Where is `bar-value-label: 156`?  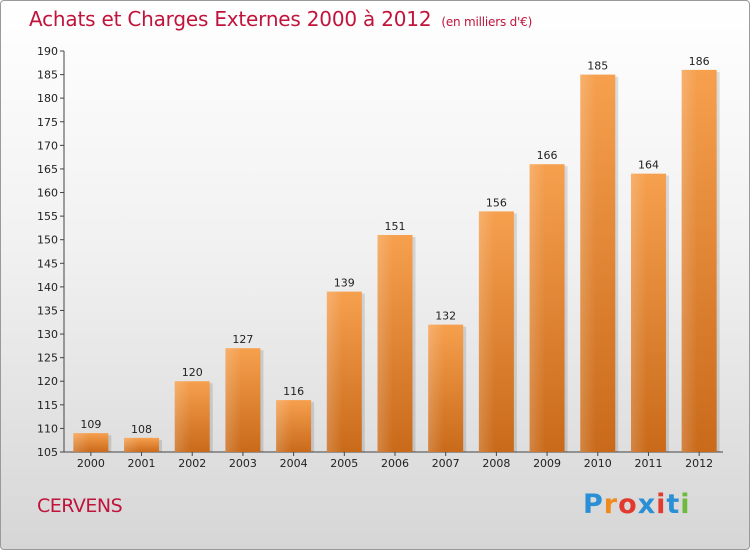 bar-value-label: 156 is located at coordinates (496, 202).